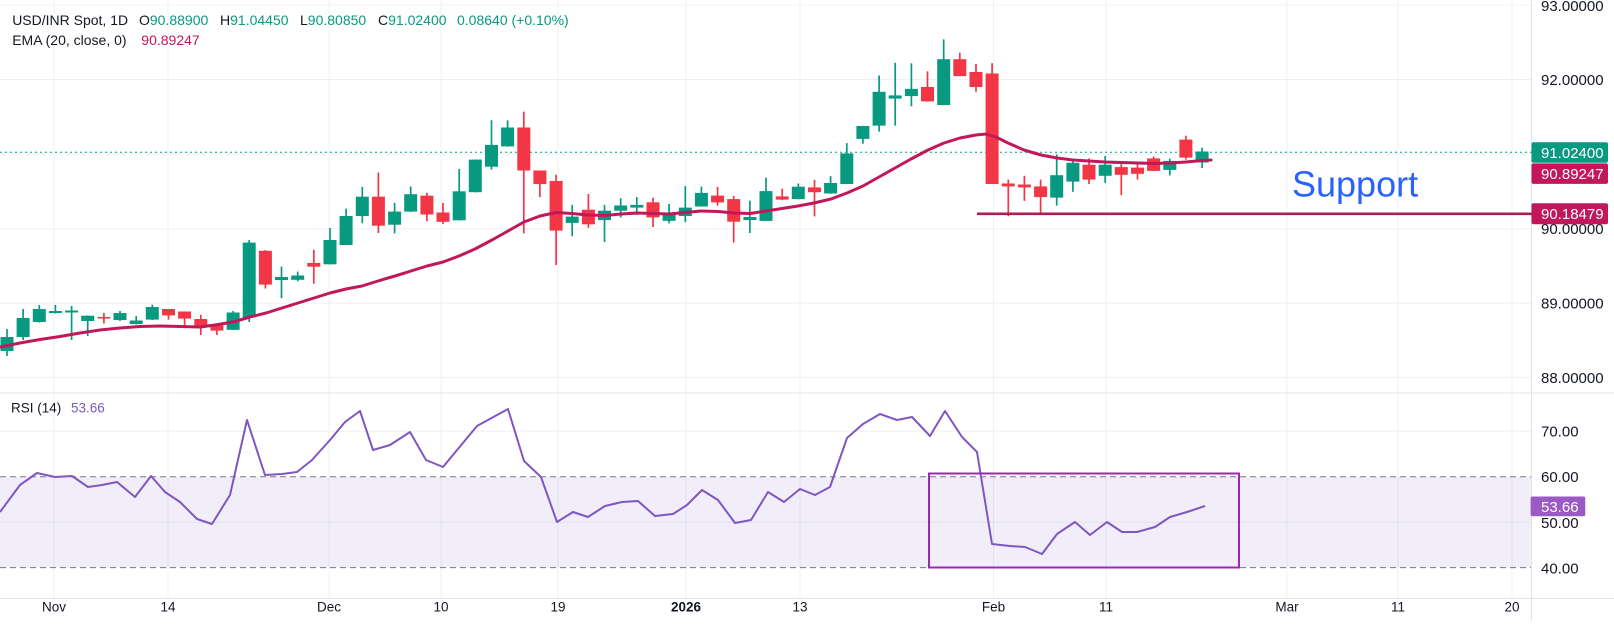 The height and width of the screenshot is (626, 1614). What do you see at coordinates (799, 607) in the screenshot?
I see `svg-text: 13` at bounding box center [799, 607].